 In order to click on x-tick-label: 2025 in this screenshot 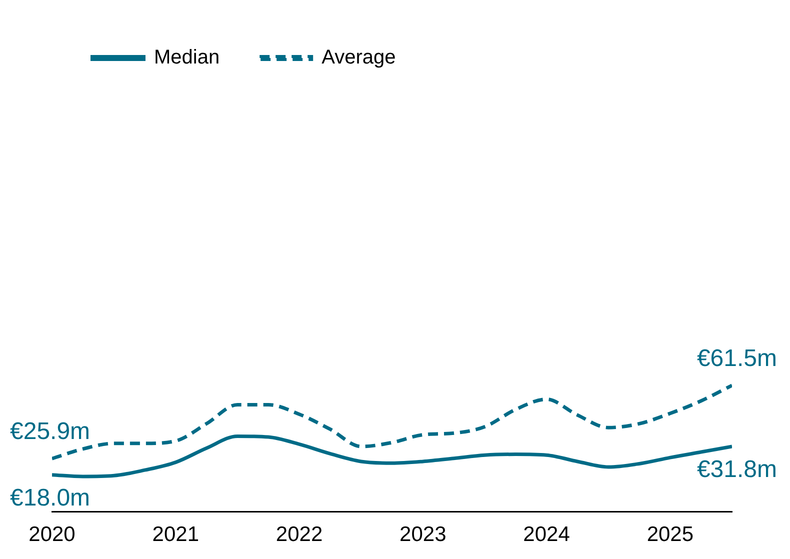, I will do `click(670, 534)`.